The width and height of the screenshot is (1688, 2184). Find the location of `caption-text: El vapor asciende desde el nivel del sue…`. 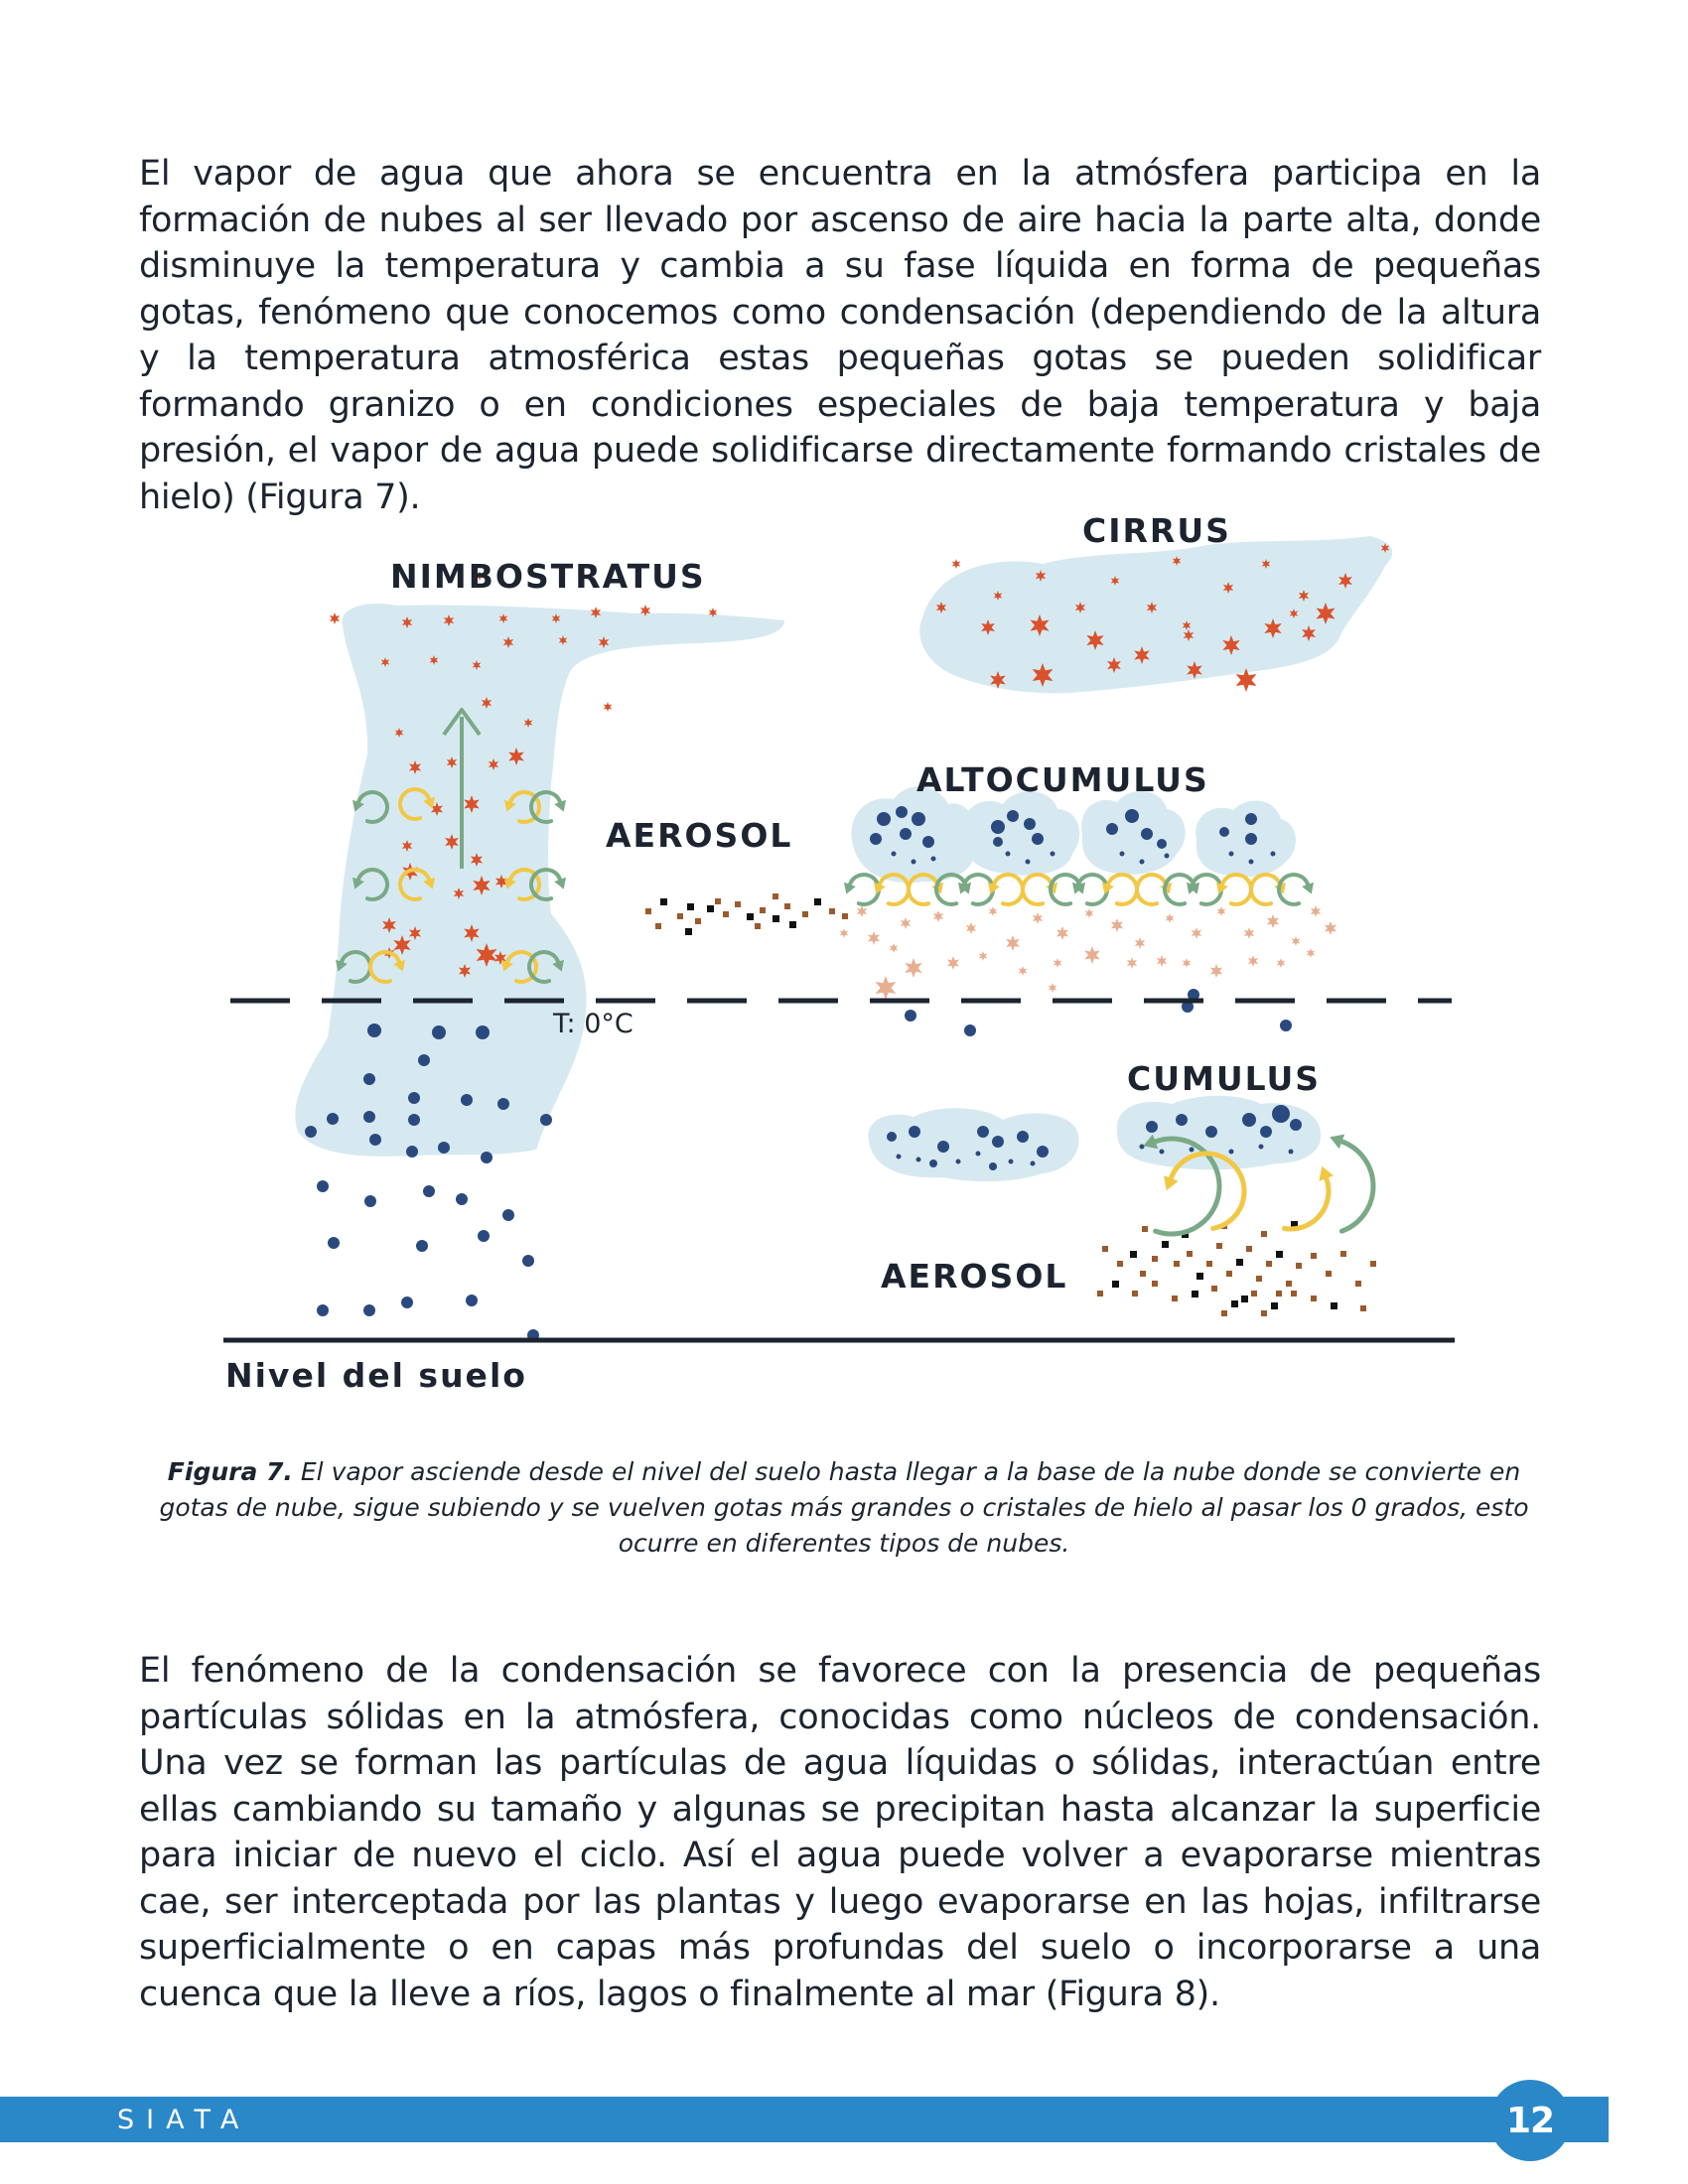

caption-text: El vapor asciende desde el nivel del sue… is located at coordinates (844, 1507).